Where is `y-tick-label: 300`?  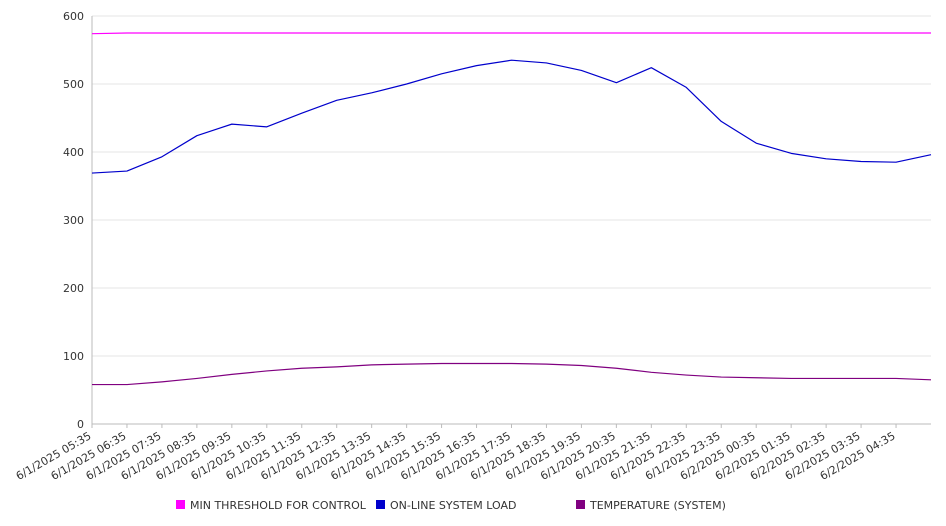 y-tick-label: 300 is located at coordinates (73, 220).